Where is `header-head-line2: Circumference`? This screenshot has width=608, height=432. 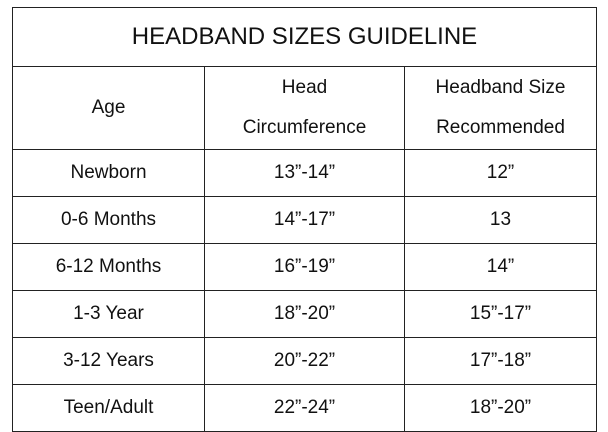
header-head-line2: Circumference is located at coordinates (304, 127).